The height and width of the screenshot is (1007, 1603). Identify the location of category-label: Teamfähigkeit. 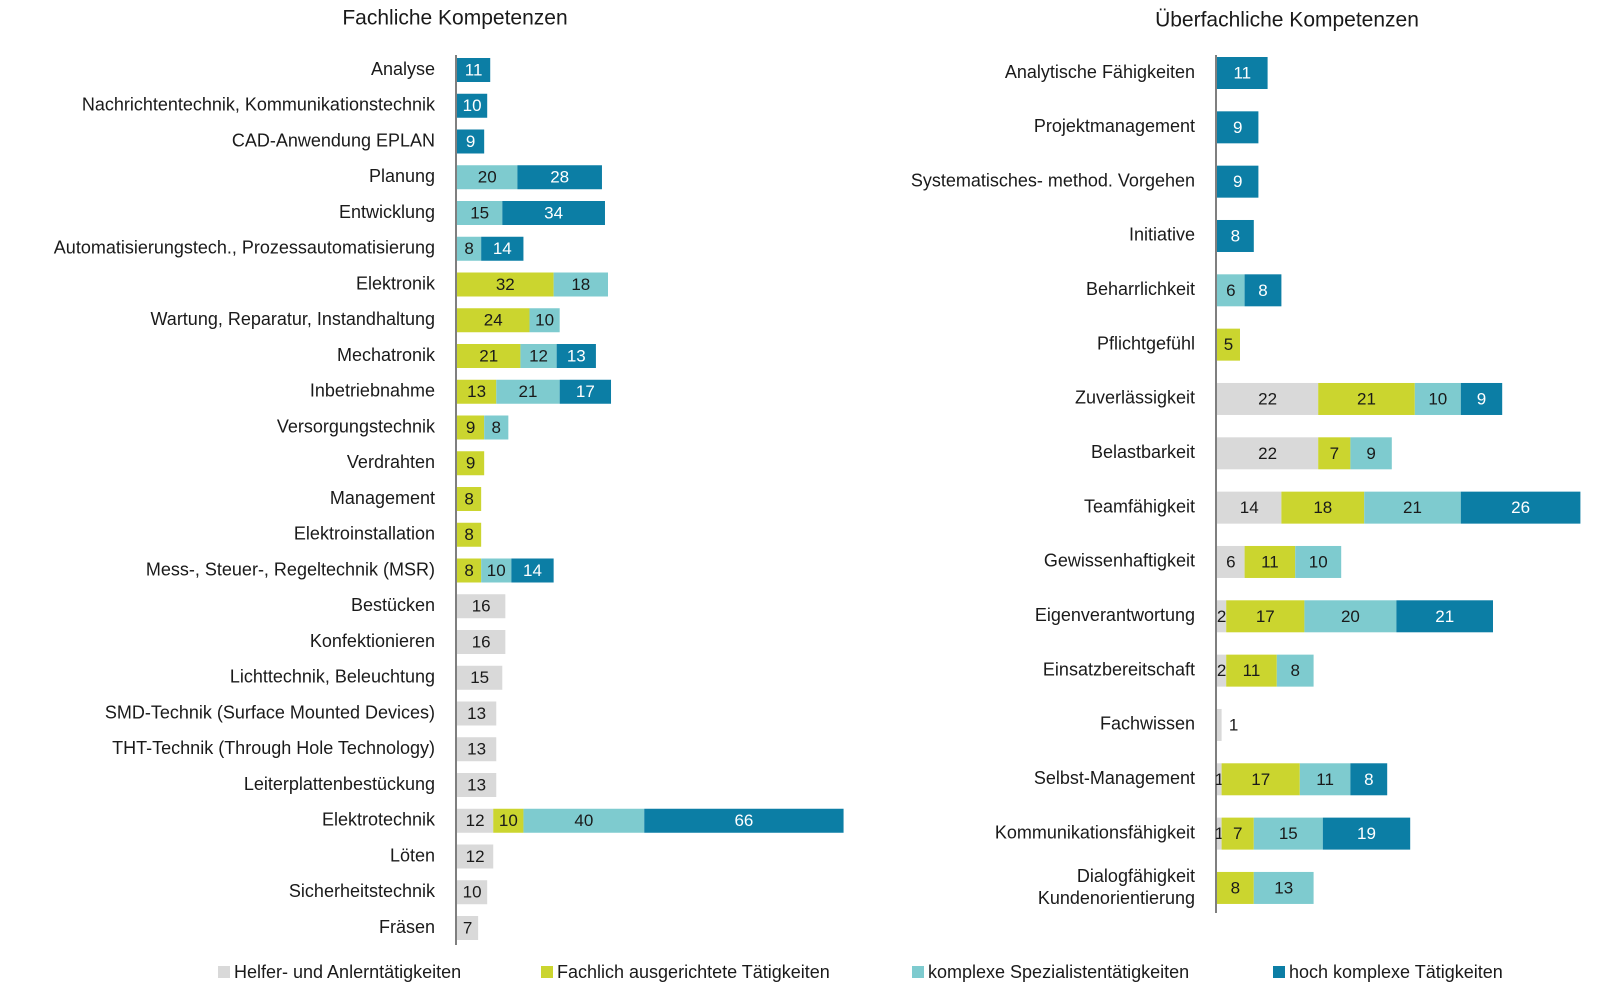
(1139, 506).